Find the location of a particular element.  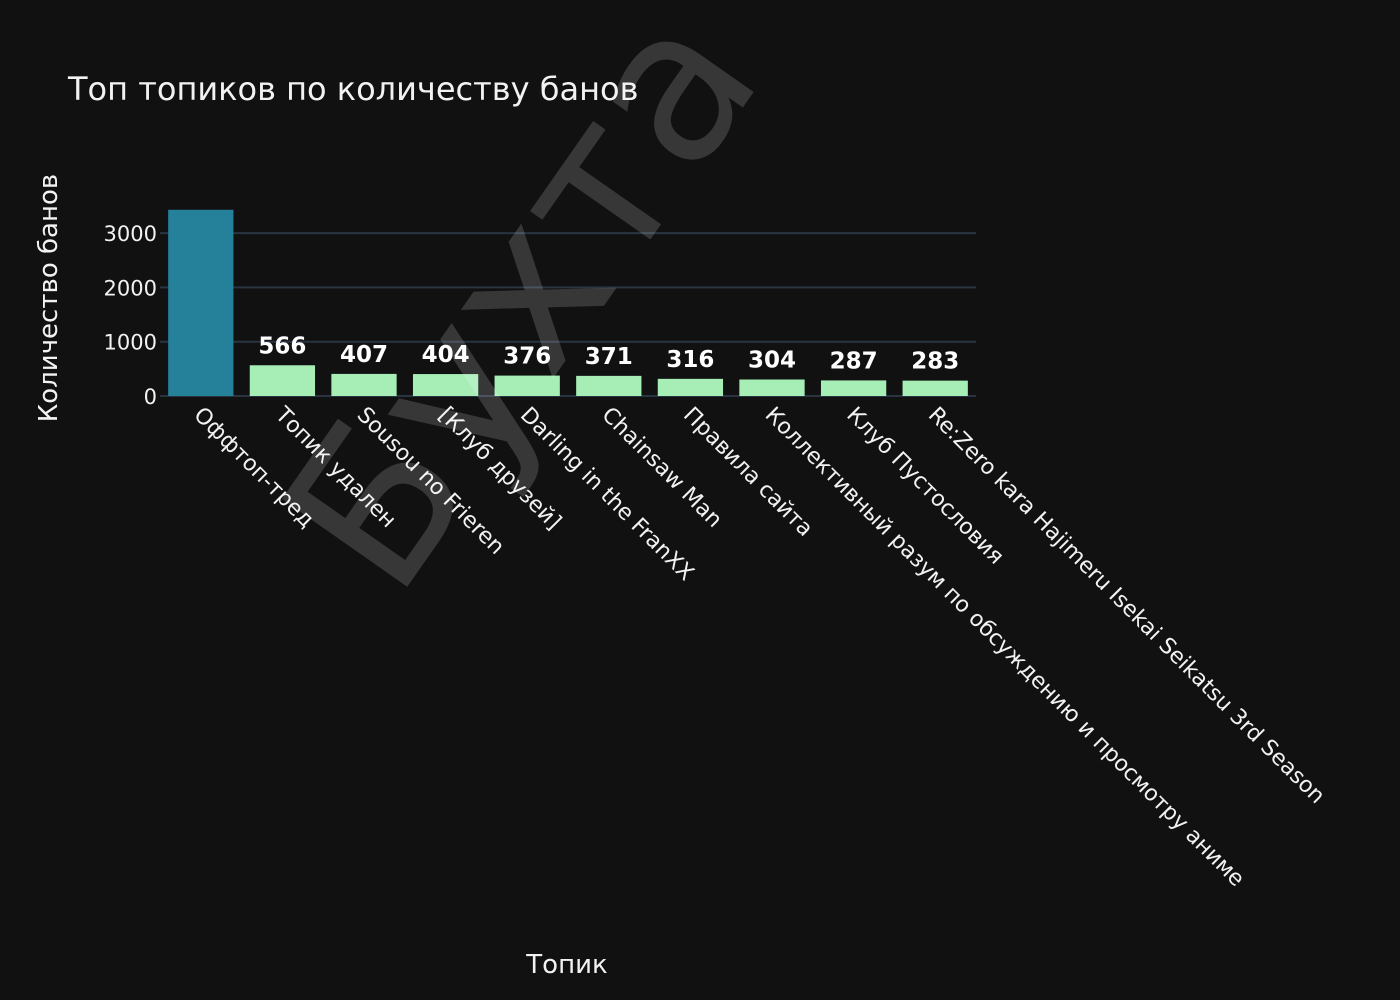

data-label: 566 is located at coordinates (282, 346).